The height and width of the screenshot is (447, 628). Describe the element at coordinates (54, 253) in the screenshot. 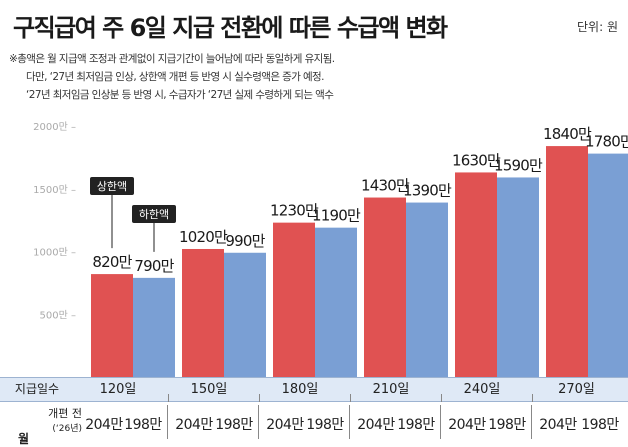

I see `y-tick-label: 1000만 –` at that location.